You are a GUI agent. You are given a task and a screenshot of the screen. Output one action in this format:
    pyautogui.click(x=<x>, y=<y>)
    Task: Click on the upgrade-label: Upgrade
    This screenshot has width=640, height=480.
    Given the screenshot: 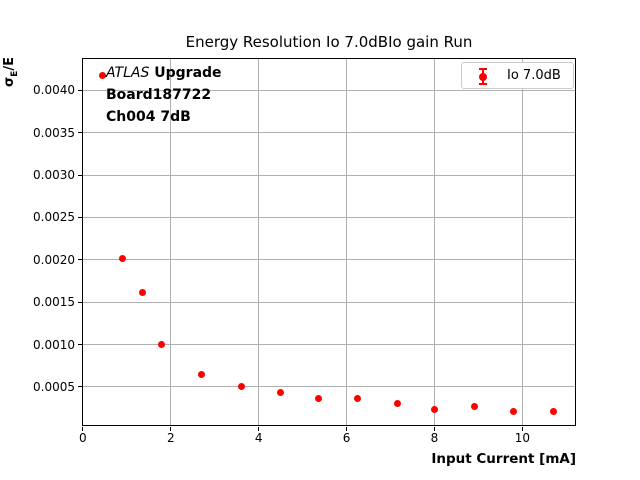 What is the action you would take?
    pyautogui.click(x=188, y=73)
    